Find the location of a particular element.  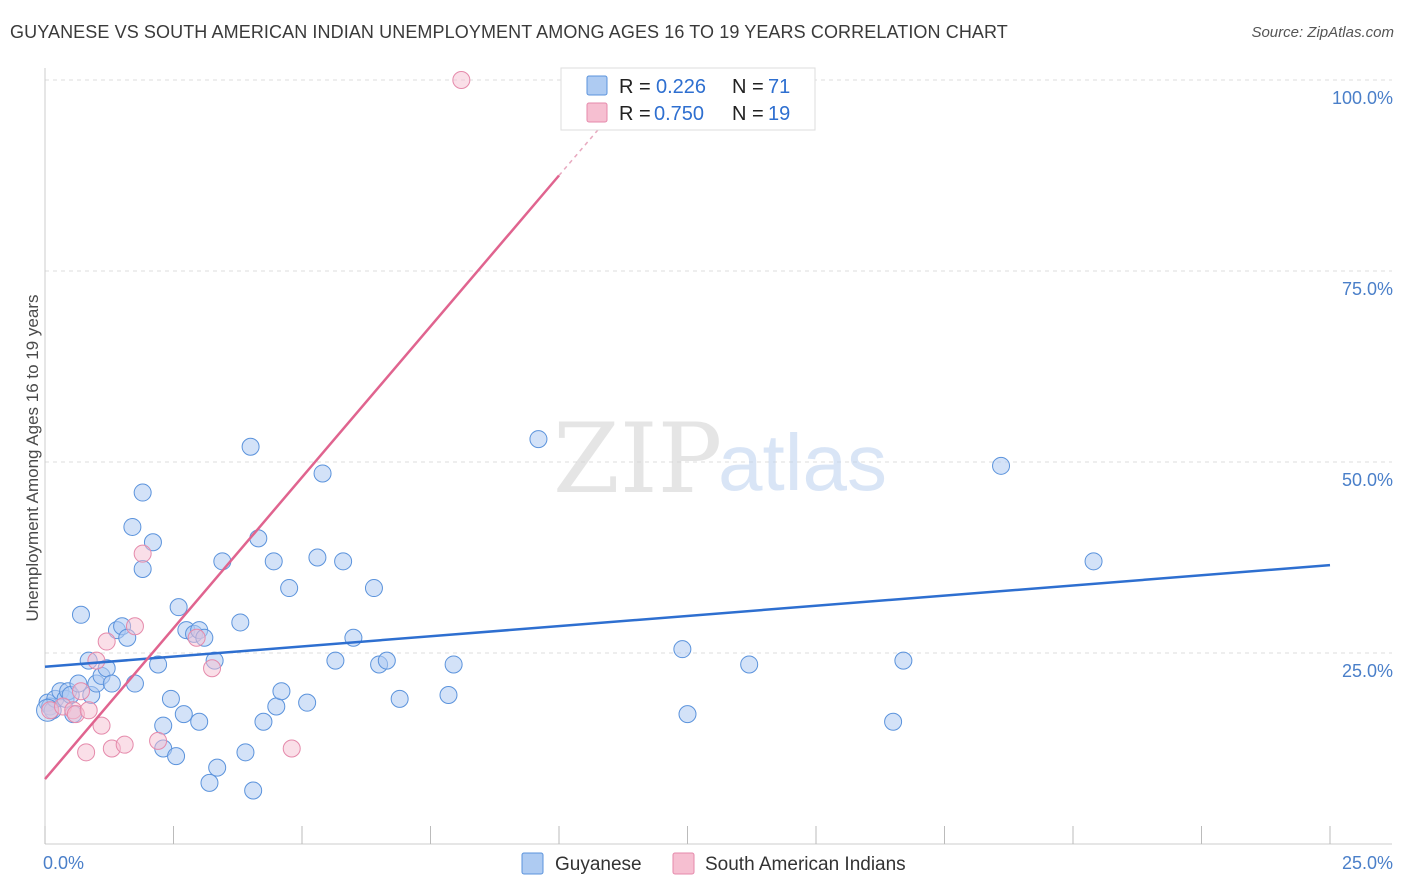

legend-swatch-south-american-indians is located at coordinates (597, 112).